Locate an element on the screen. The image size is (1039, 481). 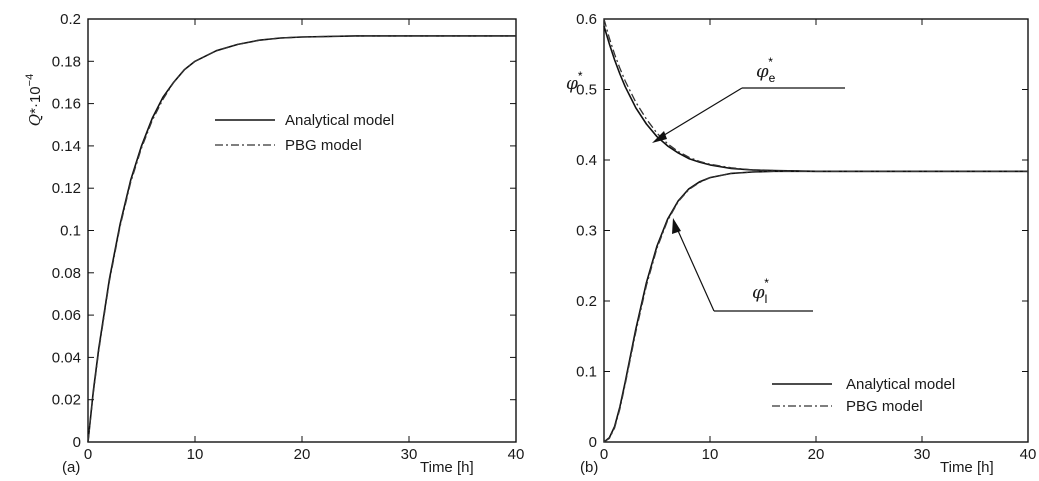
y-tick-label-a-9: 0.18 is located at coordinates (66, 61).